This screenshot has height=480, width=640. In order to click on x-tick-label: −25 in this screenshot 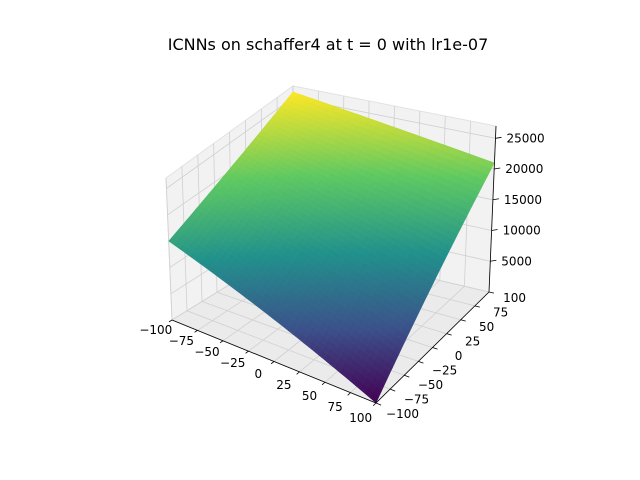, I will do `click(232, 363)`.